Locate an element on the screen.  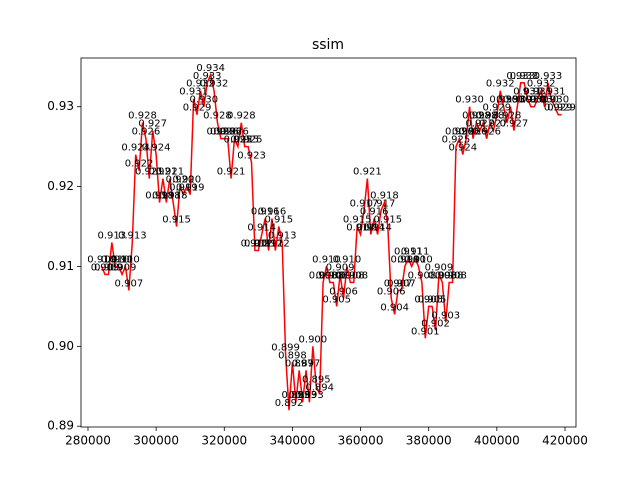
y-tick-label: 0.93 is located at coordinates (60, 106).